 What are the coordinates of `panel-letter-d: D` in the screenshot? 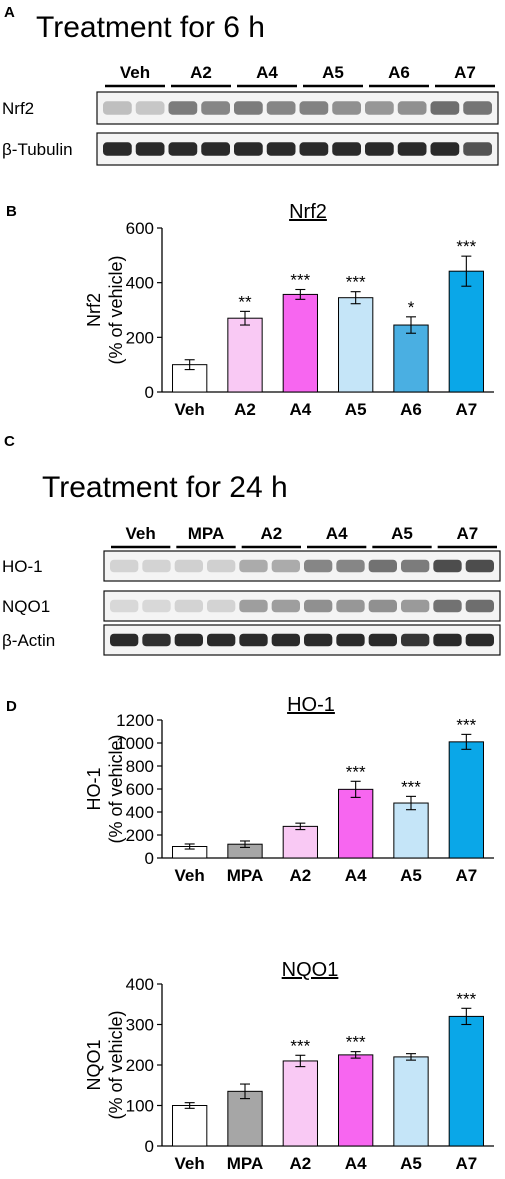 It's located at (11, 706).